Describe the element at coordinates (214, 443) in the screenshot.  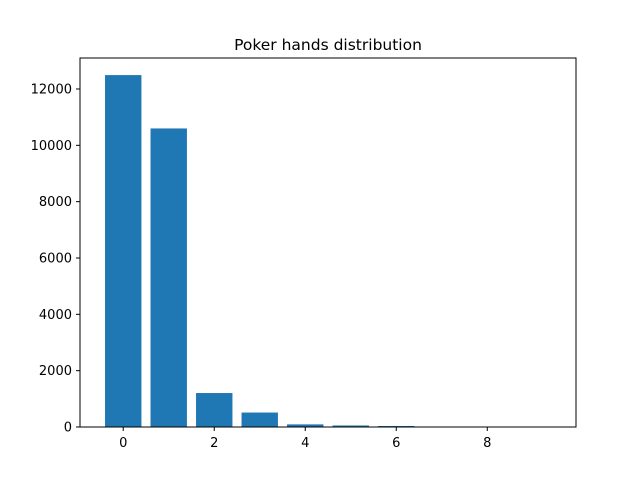
I see `x-tick-label-2: 2` at that location.